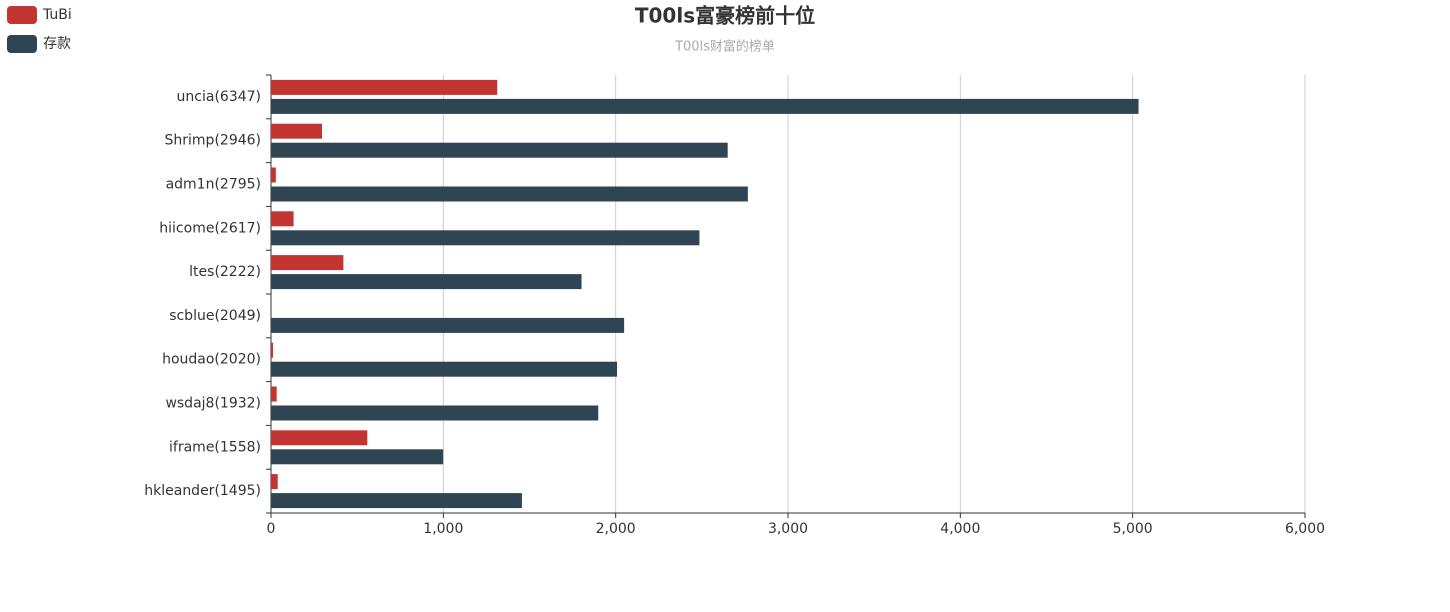  What do you see at coordinates (215, 316) in the screenshot?
I see `y-tick-label: scblue(2049)` at bounding box center [215, 316].